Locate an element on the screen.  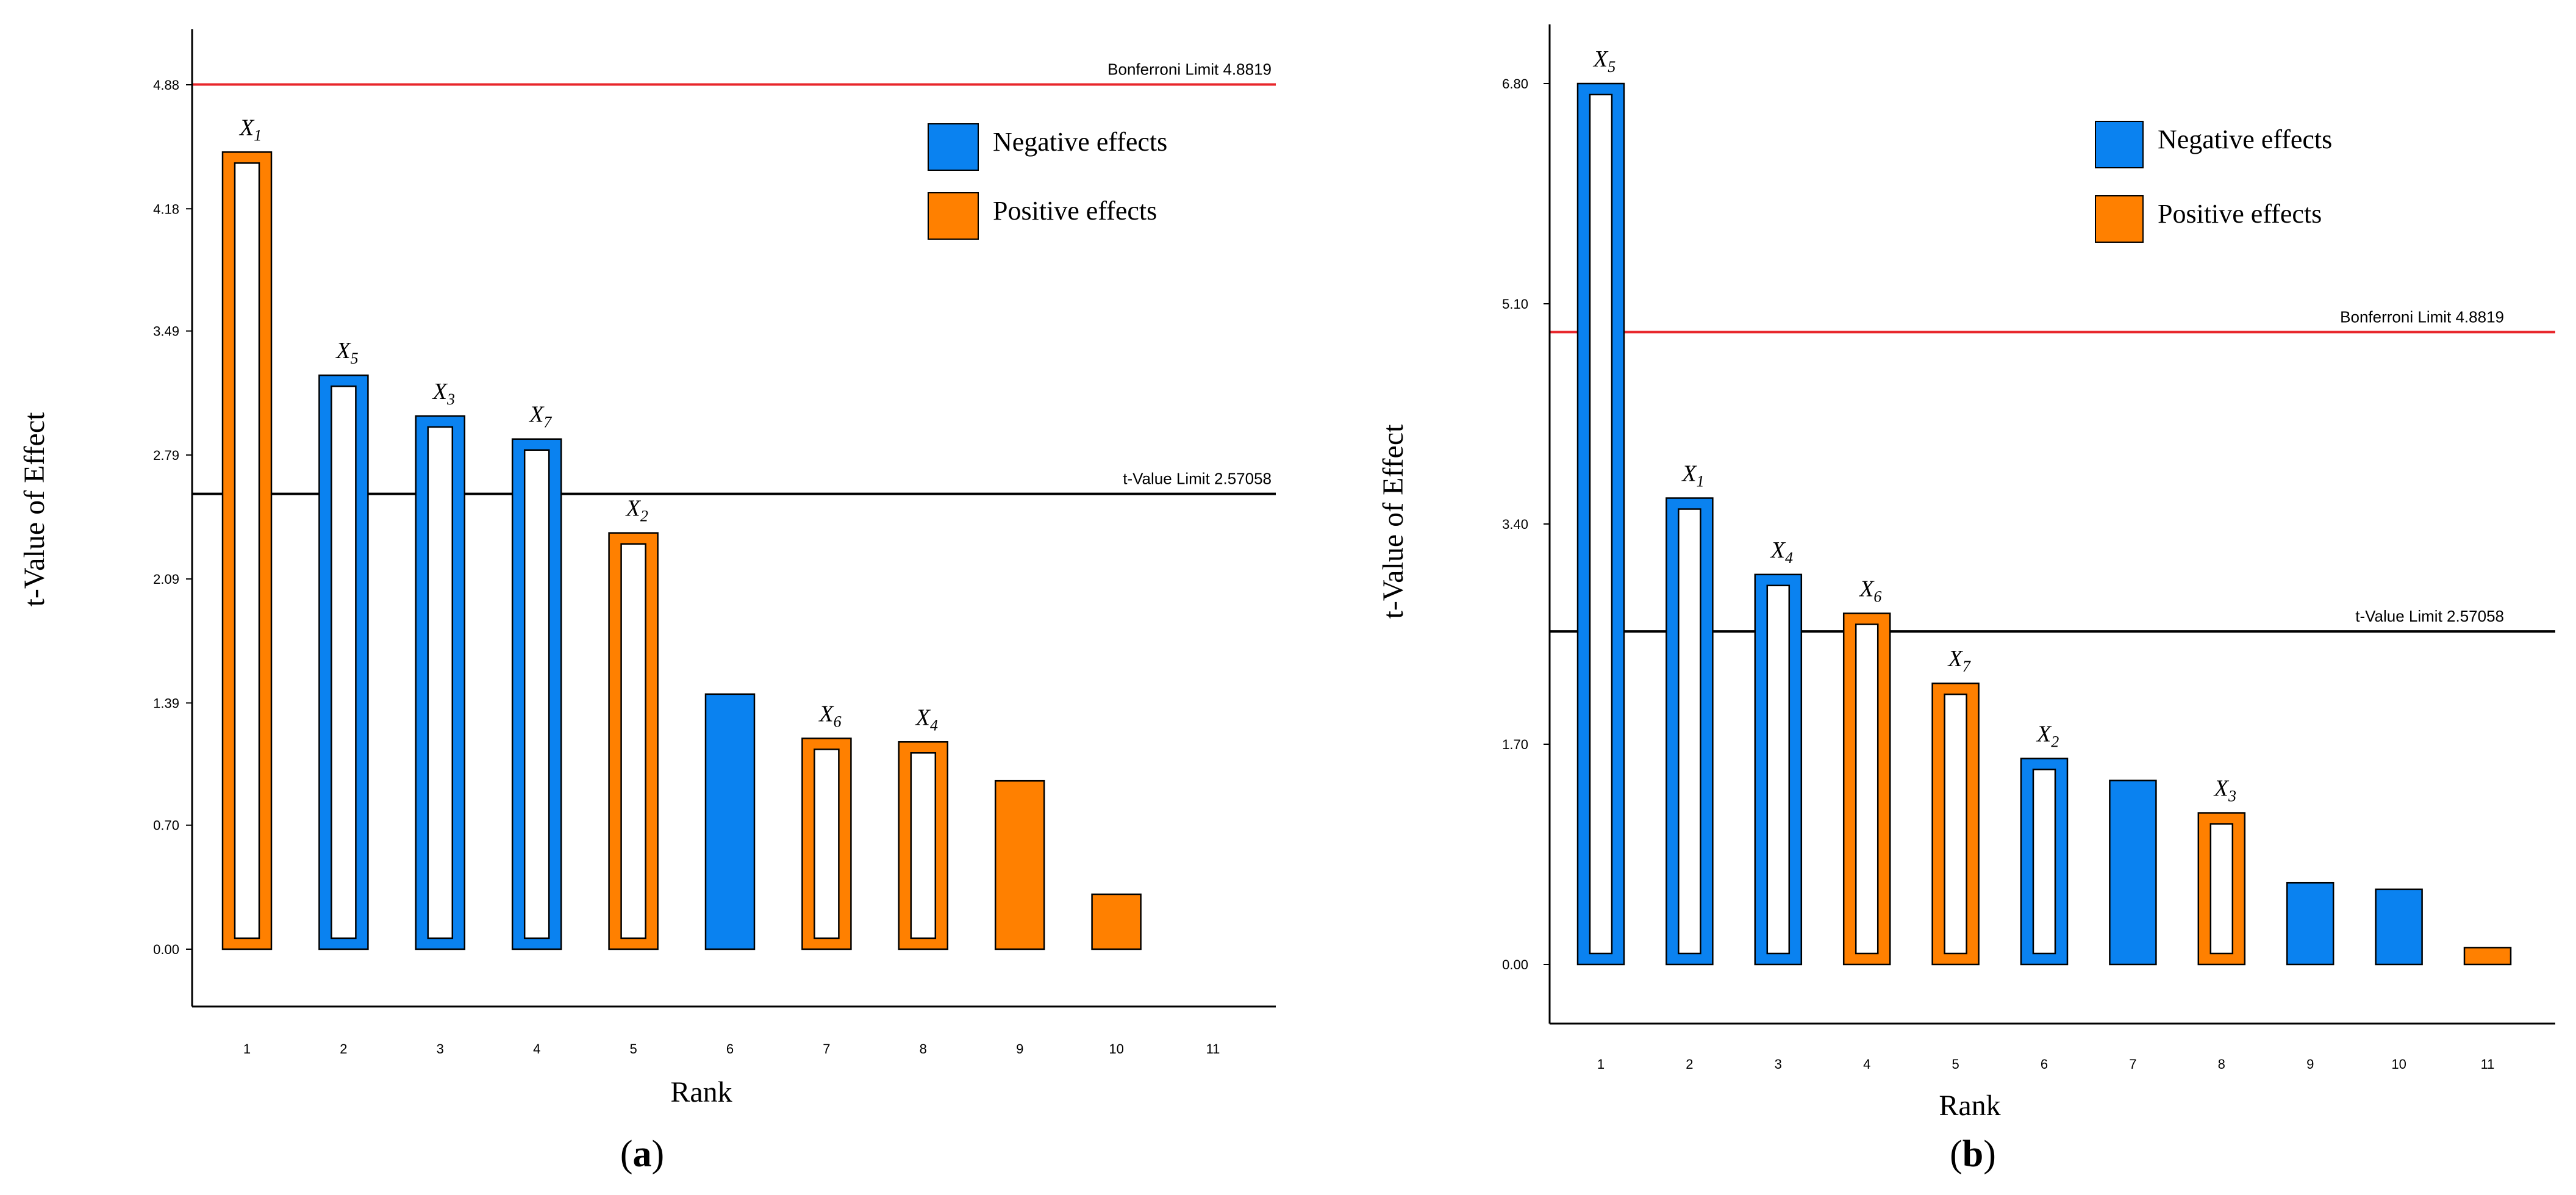
bar-rank-8: X4 is located at coordinates (923, 827).